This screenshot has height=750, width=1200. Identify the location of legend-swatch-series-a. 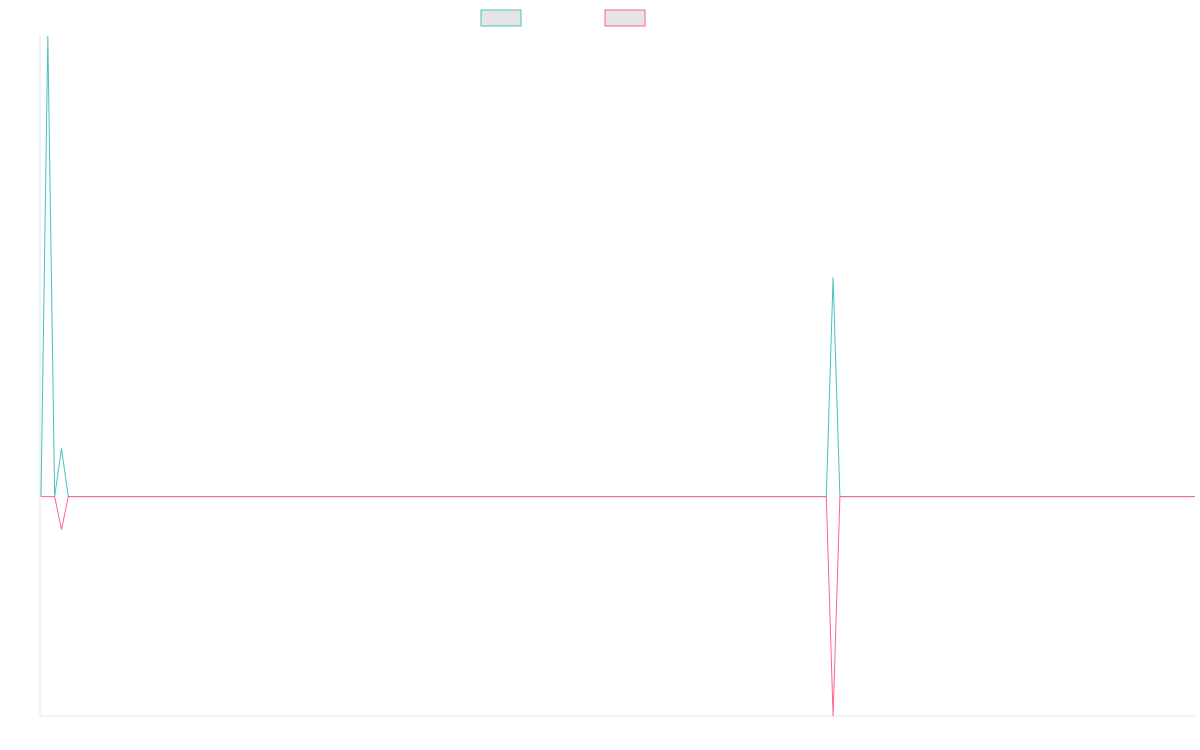
(501, 18).